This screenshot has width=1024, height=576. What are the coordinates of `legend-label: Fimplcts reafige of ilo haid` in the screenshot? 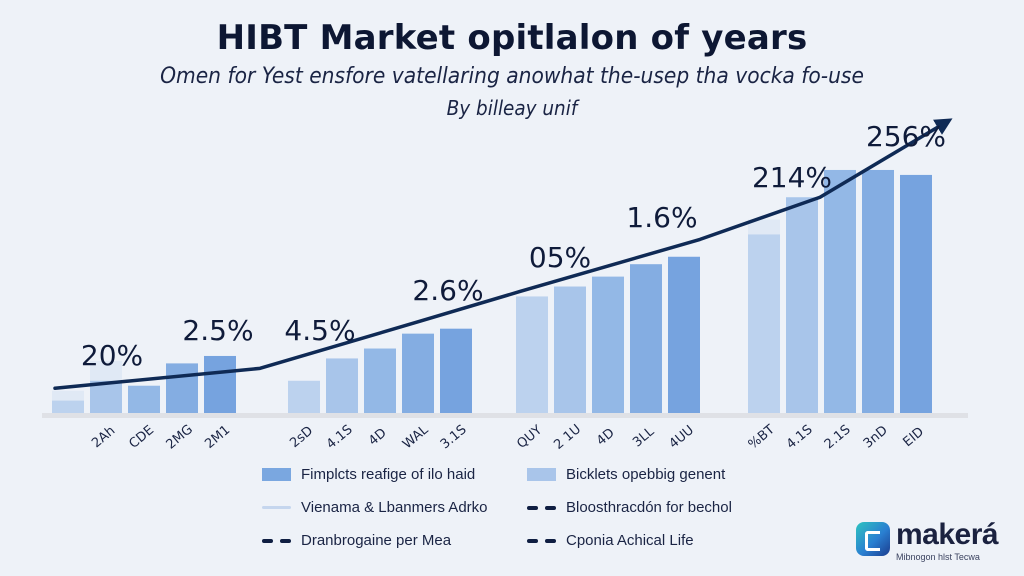 It's located at (388, 474).